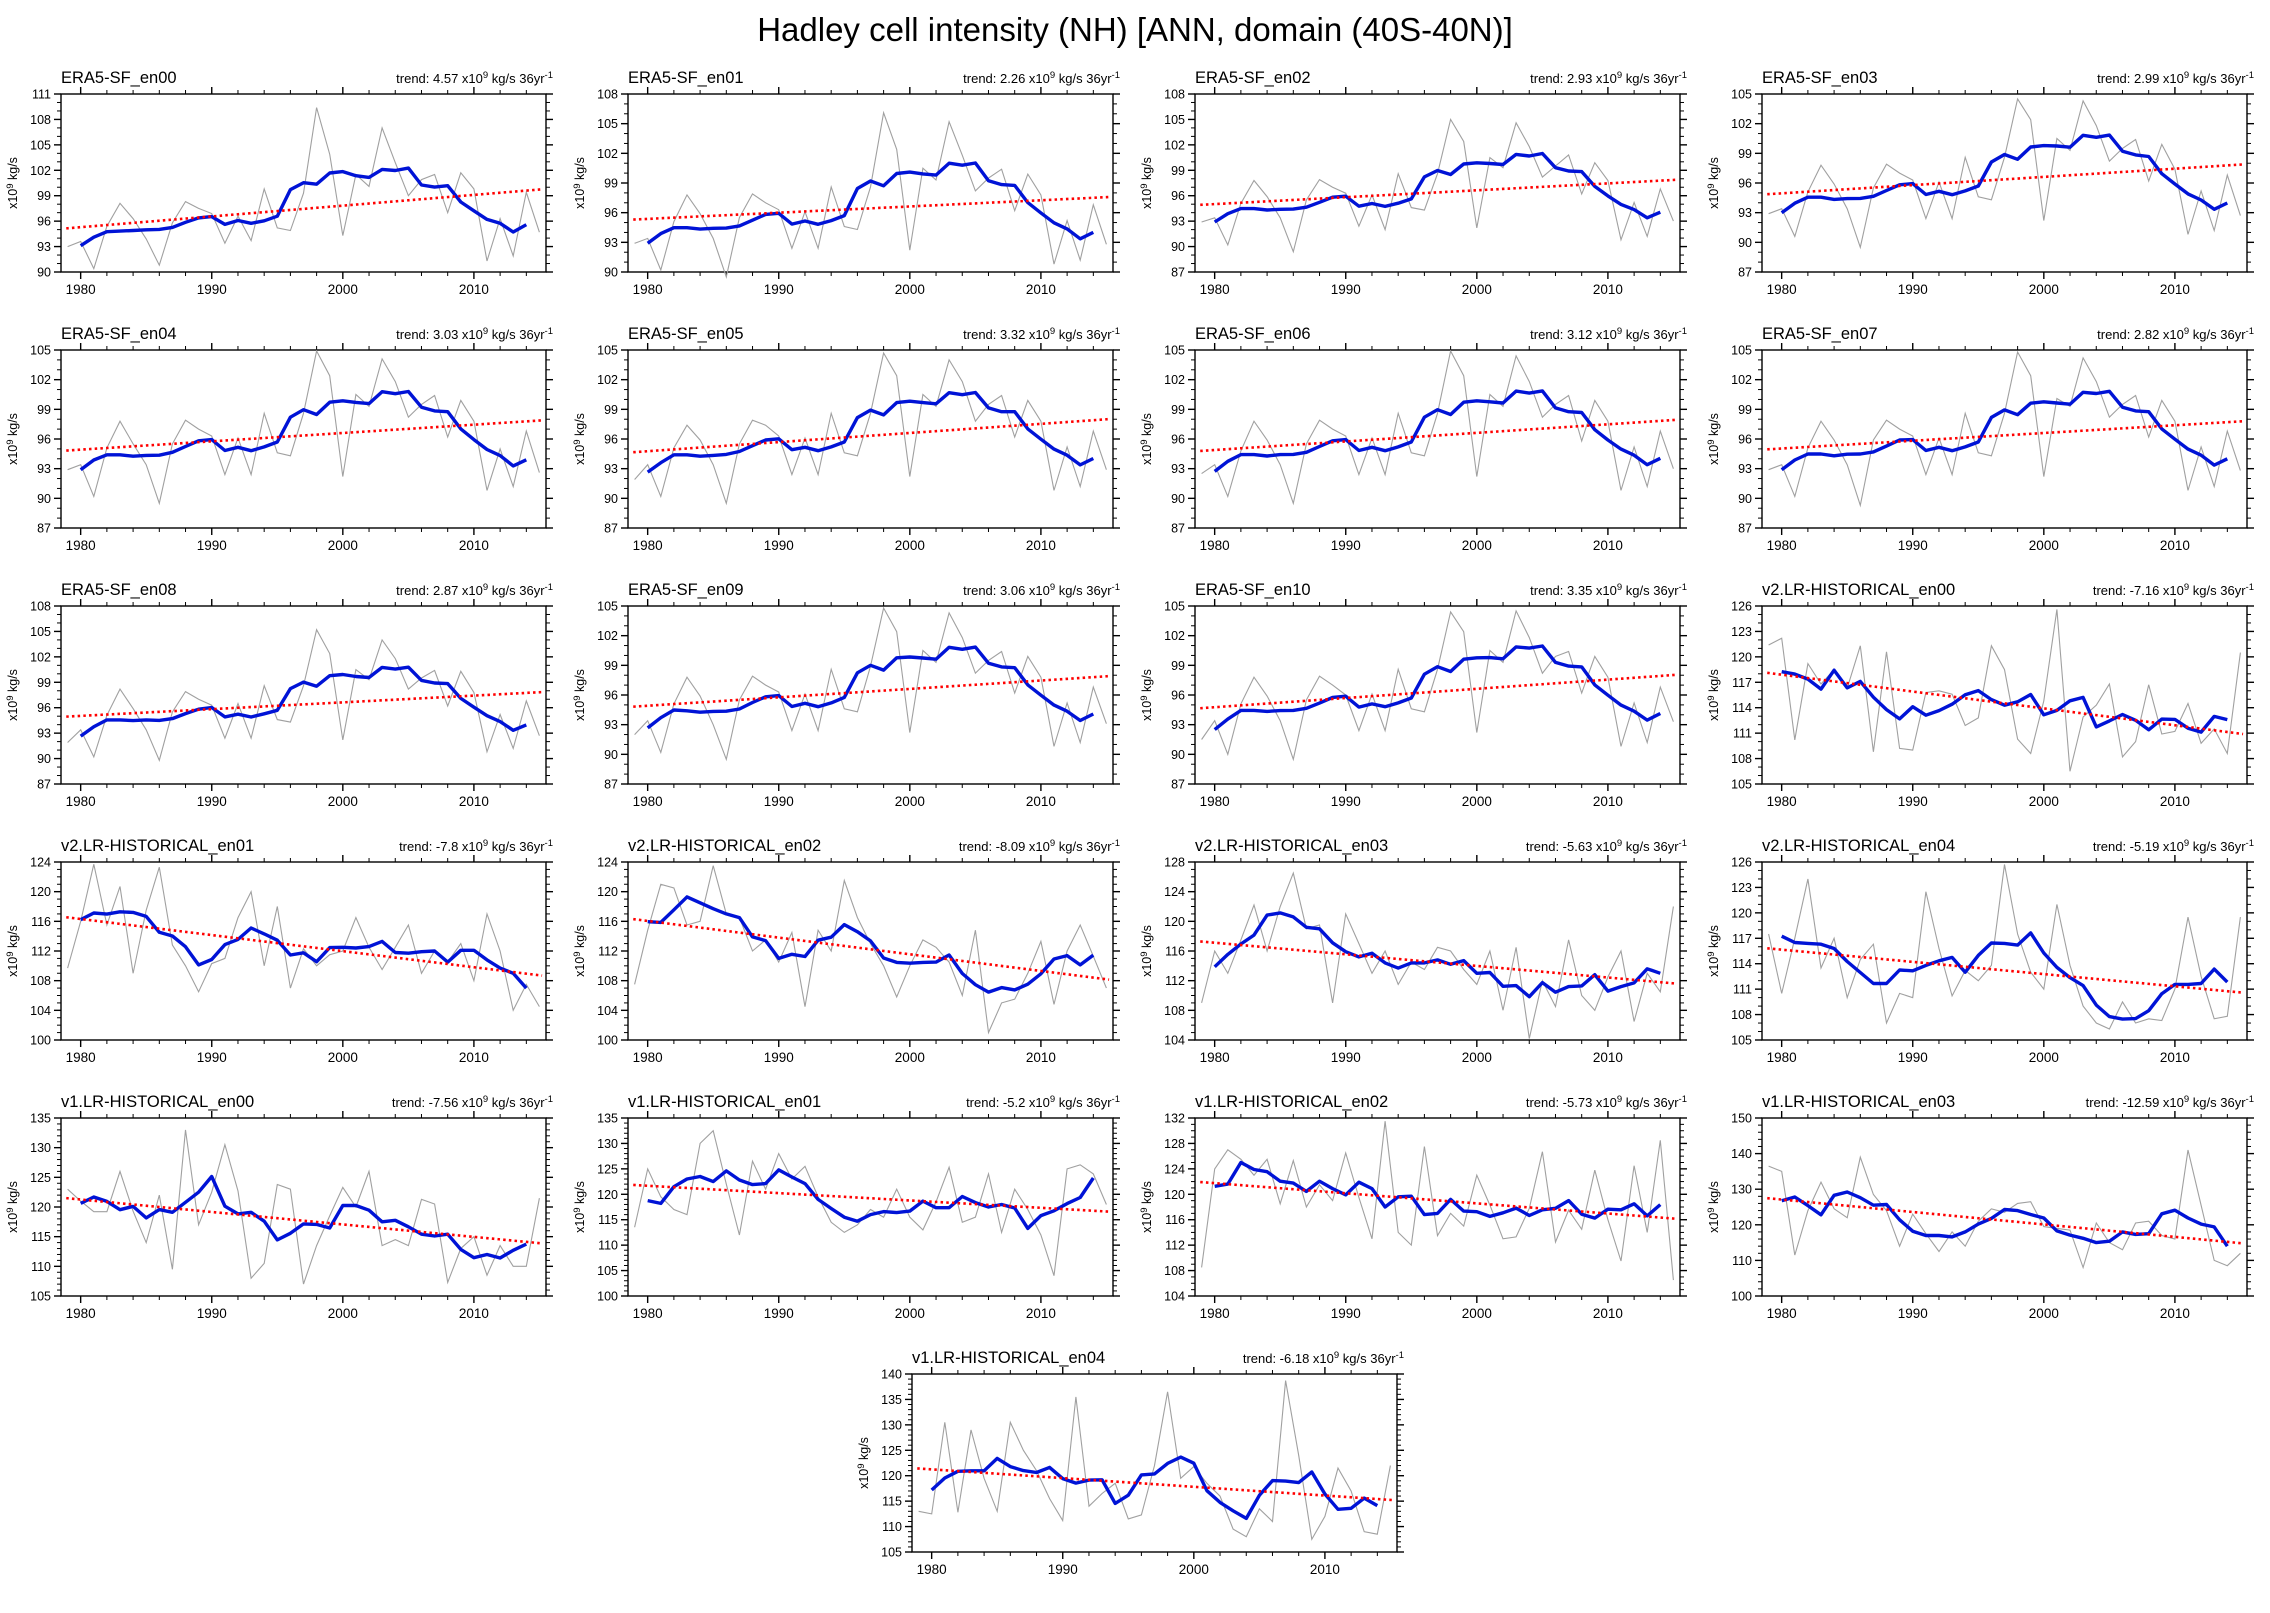 This screenshot has width=2270, height=1613. I want to click on trend-label: trend: -6.18 x109 kg/s 36yr-1, so click(1322, 1358).